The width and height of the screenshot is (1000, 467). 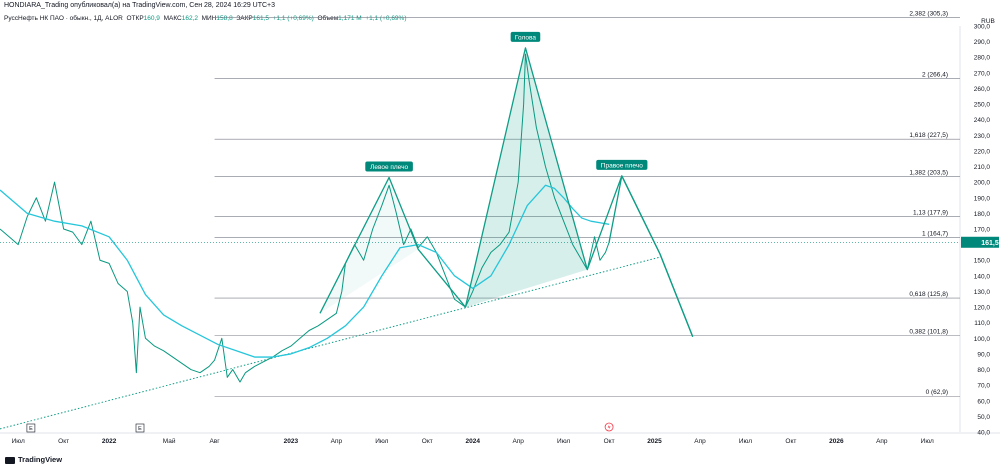 I want to click on high-label: МАКС, so click(x=172, y=18).